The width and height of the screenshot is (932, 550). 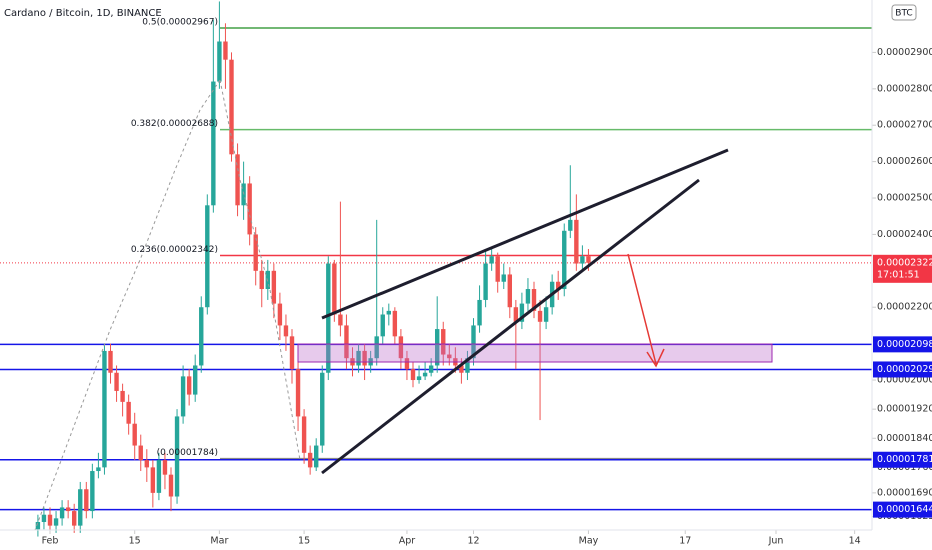 I want to click on price-tag-label: 0.00002098, so click(x=904, y=344).